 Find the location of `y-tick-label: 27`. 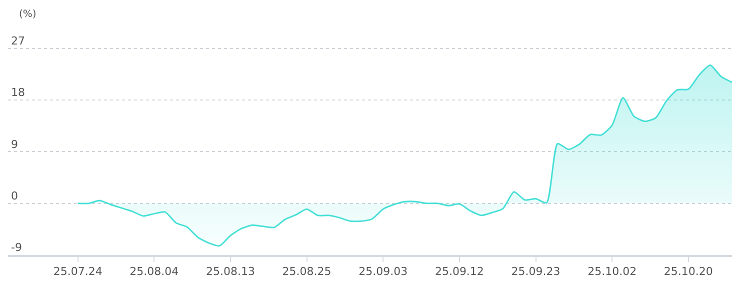

y-tick-label: 27 is located at coordinates (18, 41).